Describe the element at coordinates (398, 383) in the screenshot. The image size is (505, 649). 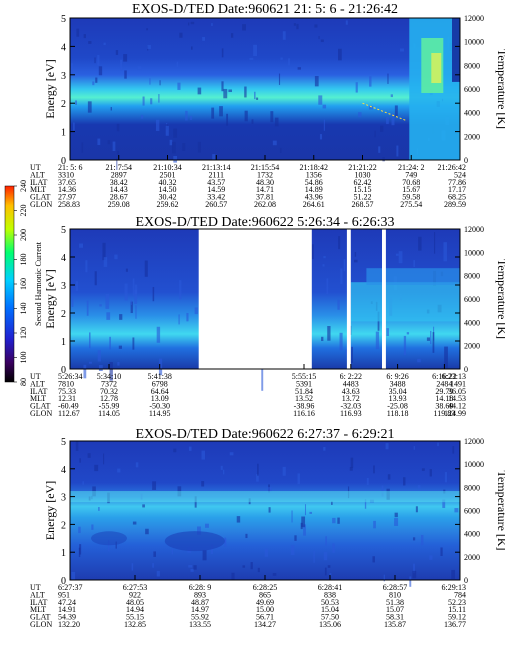
I see `ephemeris-value: 3488` at that location.